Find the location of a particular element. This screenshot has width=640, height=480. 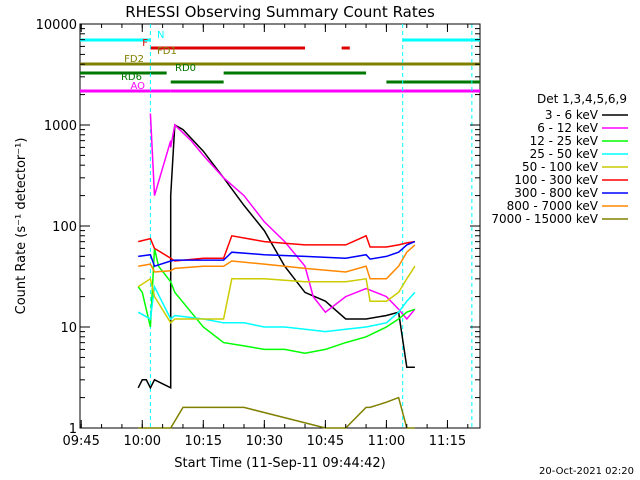

y-axis-label: Count Rate (s⁻¹ detector⁻¹) is located at coordinates (21, 226).